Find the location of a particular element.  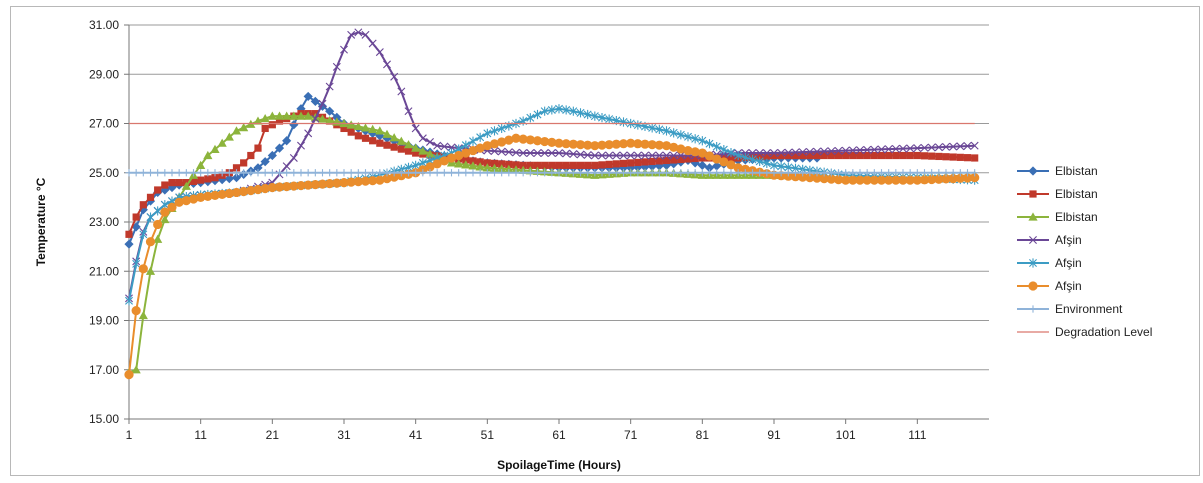

x-axis-label: SpoilageTime (Hours) is located at coordinates (559, 465).